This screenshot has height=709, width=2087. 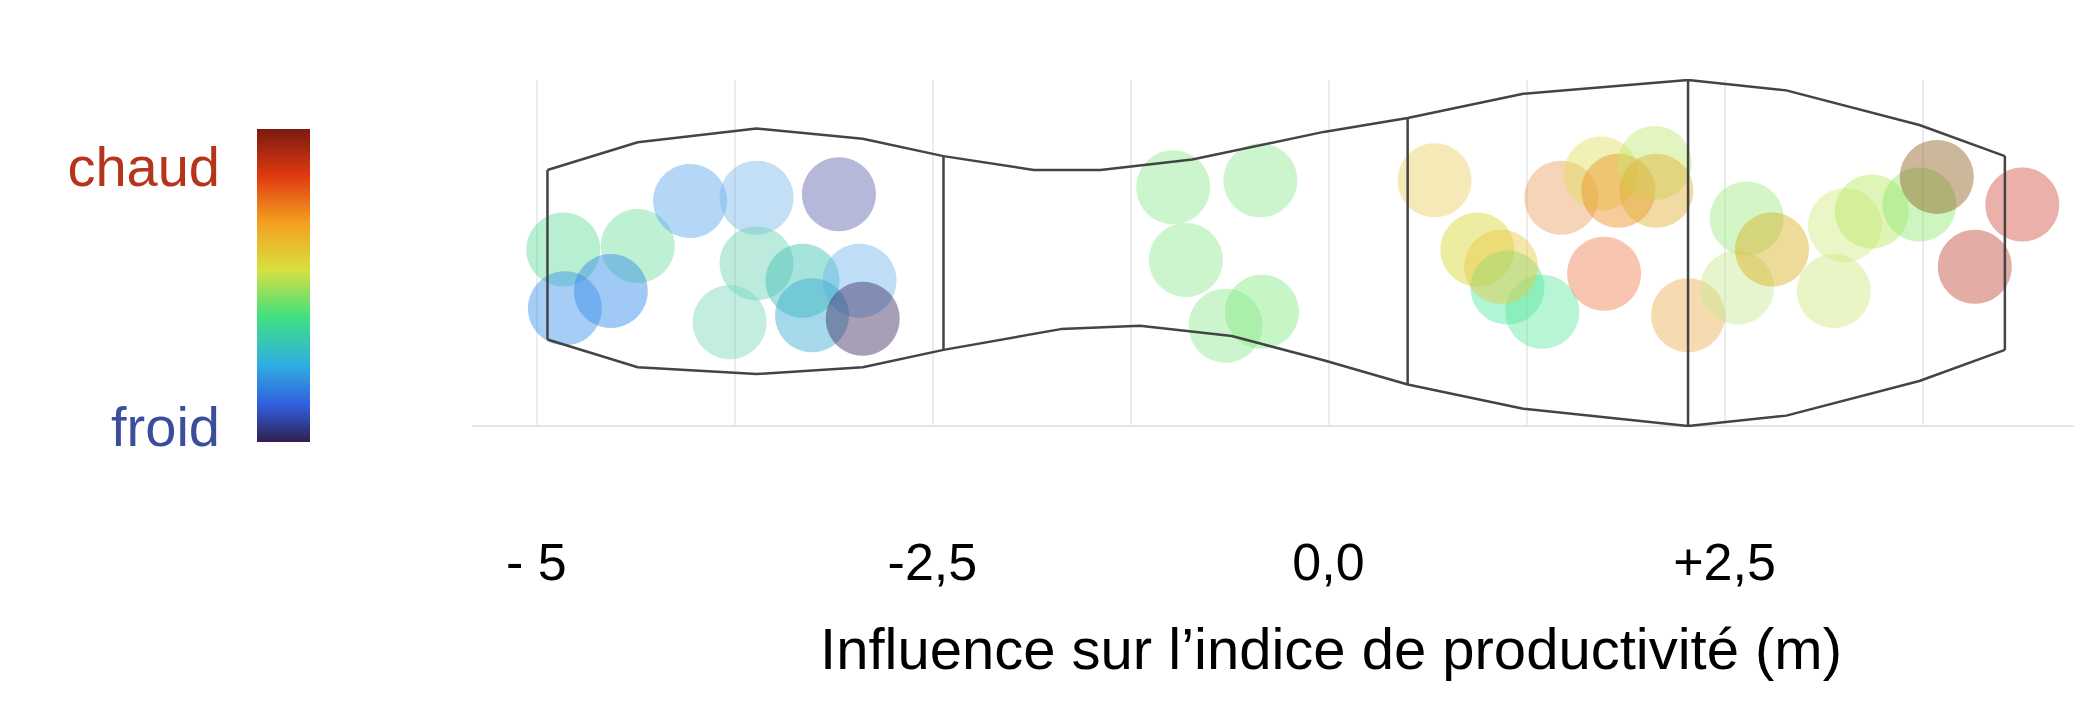 What do you see at coordinates (1331, 648) in the screenshot?
I see `x-axis-title: Influence sur l’indice de productivité (m)` at bounding box center [1331, 648].